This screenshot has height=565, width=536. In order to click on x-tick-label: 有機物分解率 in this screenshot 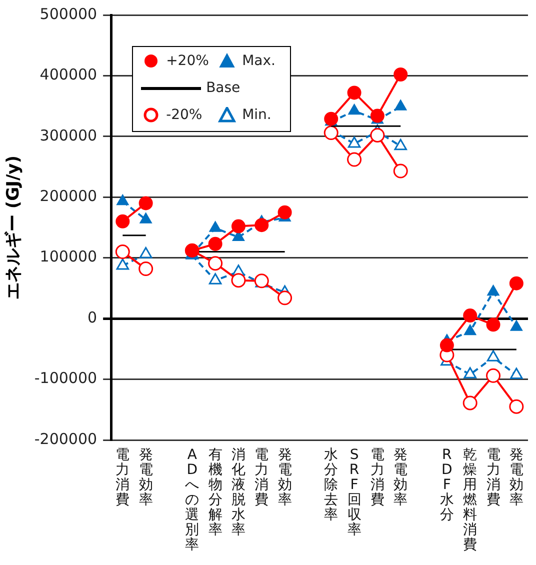, I will do `click(215, 492)`.